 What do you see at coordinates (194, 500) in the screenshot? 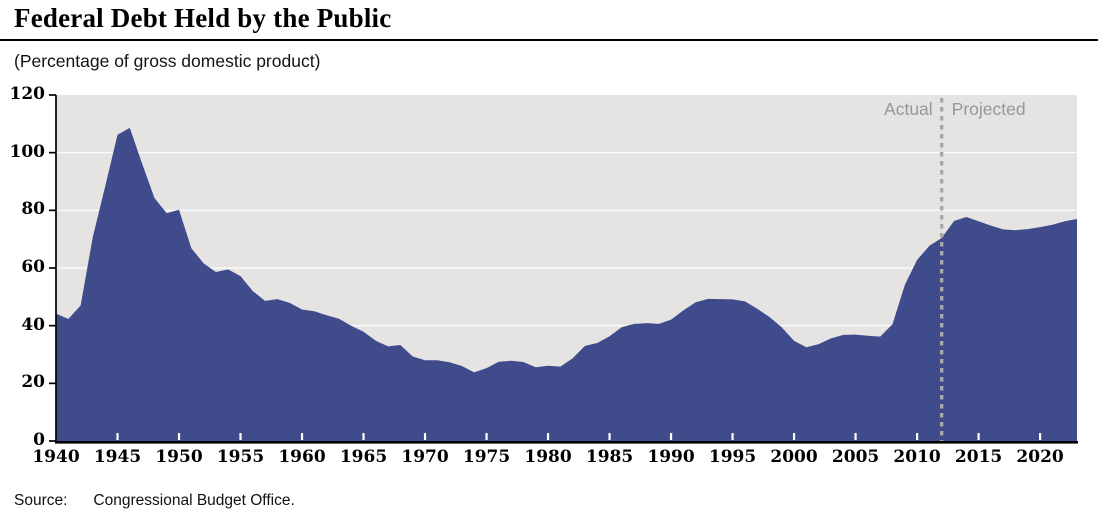
I see `source-text: Congressional Budget Office.` at bounding box center [194, 500].